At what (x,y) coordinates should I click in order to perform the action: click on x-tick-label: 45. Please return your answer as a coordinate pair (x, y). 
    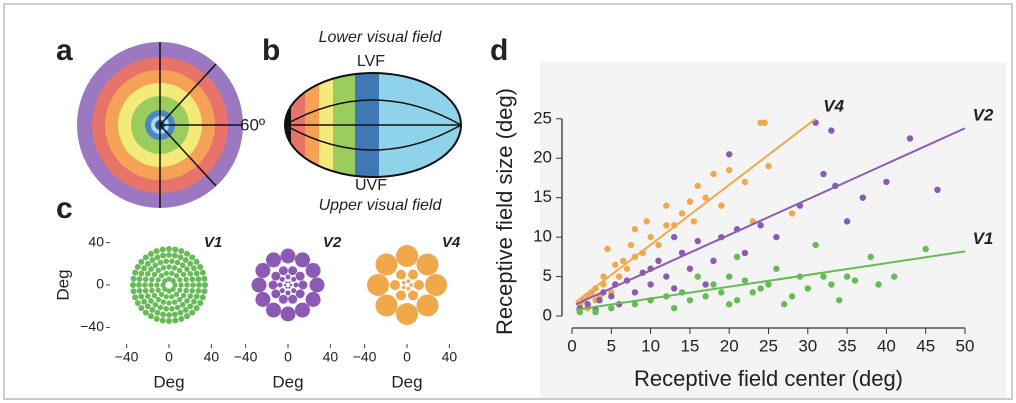
    Looking at the image, I should click on (925, 345).